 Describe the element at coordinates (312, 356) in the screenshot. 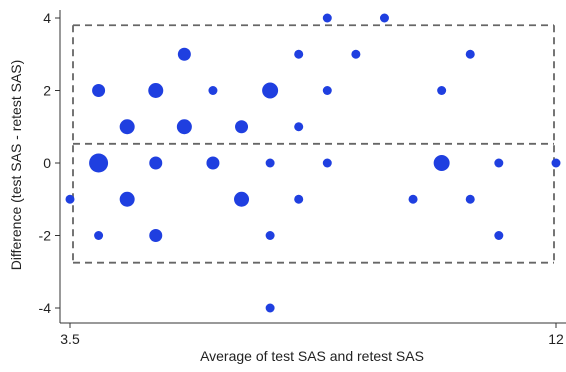

I see `x-axis-title: Average of test SAS and retest SAS` at that location.